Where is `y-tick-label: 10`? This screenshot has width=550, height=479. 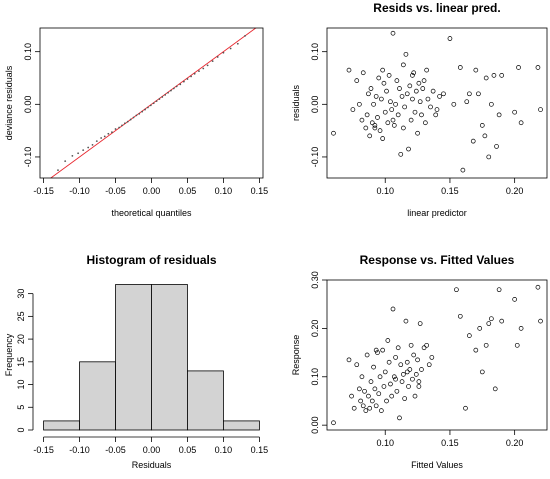
y-tick-label: 10 is located at coordinates (21, 385).